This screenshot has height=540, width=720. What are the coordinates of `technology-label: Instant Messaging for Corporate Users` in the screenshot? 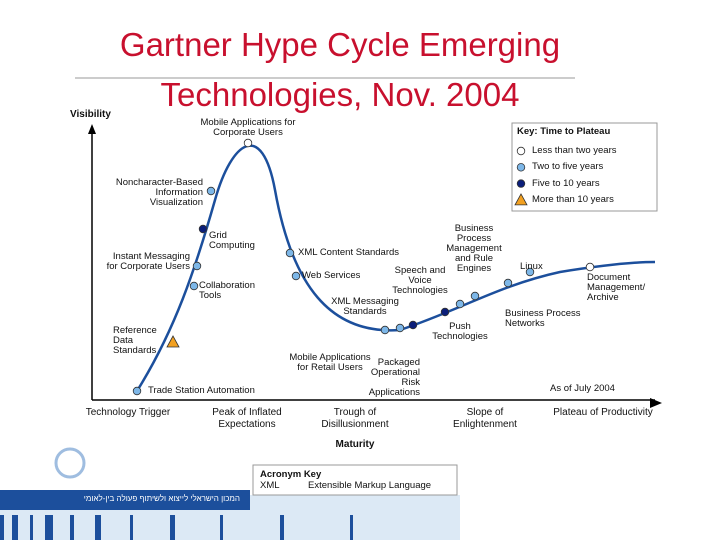 It's located at (148, 261).